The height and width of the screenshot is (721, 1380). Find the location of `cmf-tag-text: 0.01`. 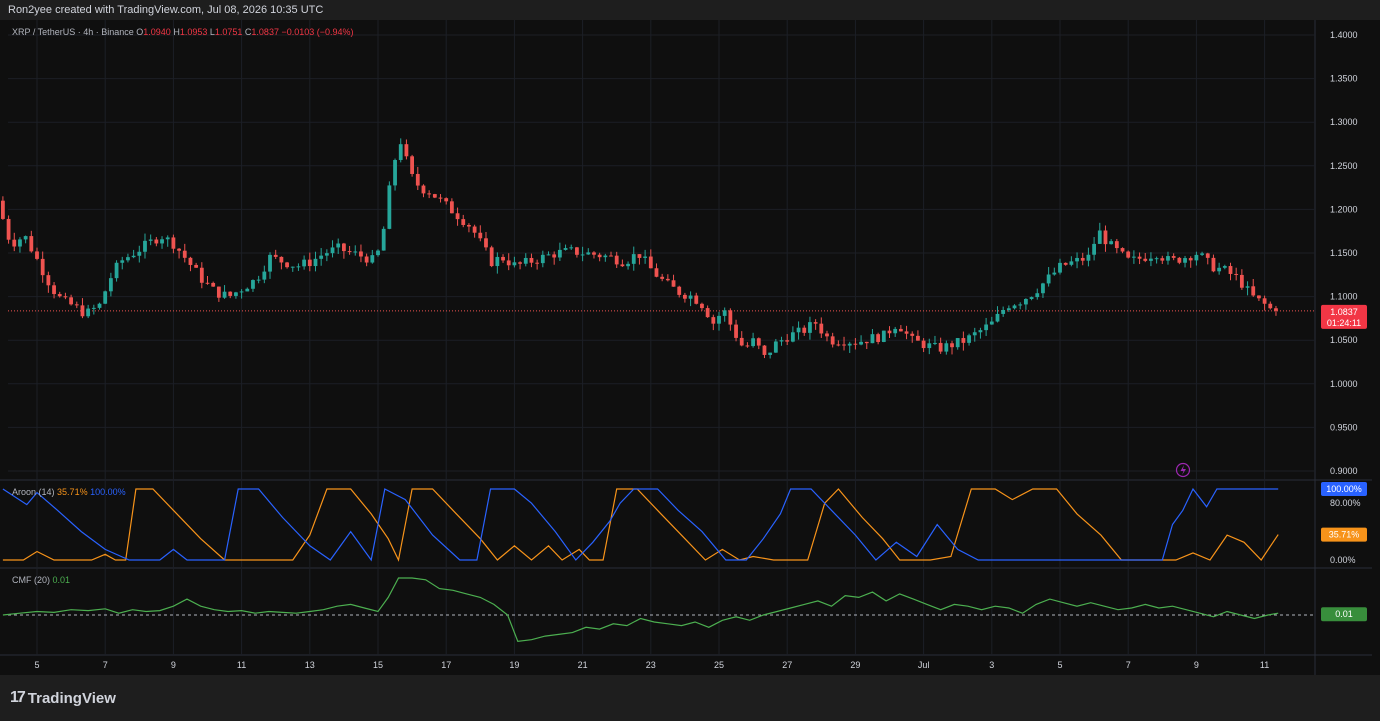

cmf-tag-text: 0.01 is located at coordinates (1344, 614).